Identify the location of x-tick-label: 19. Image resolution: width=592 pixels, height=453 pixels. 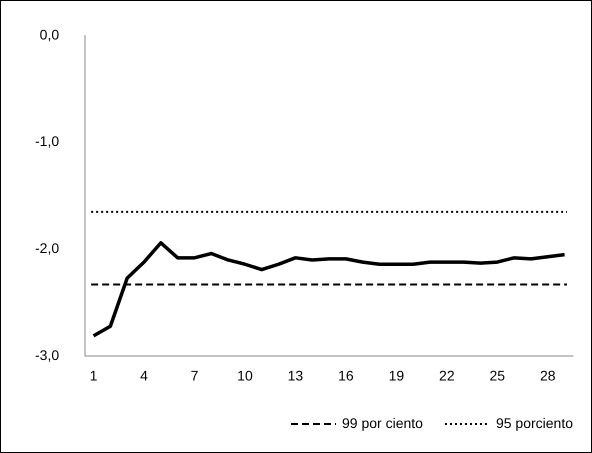
(396, 375).